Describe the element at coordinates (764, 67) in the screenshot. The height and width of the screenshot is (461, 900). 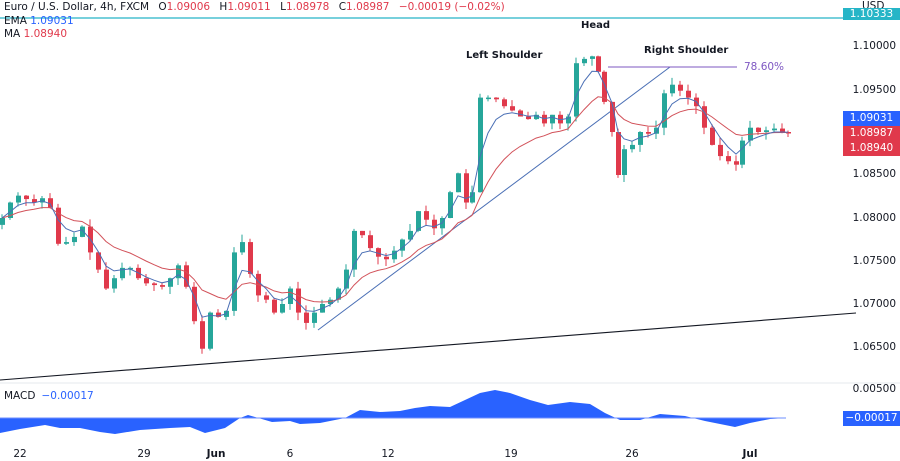
I see `fib-level-label: 78.60%` at that location.